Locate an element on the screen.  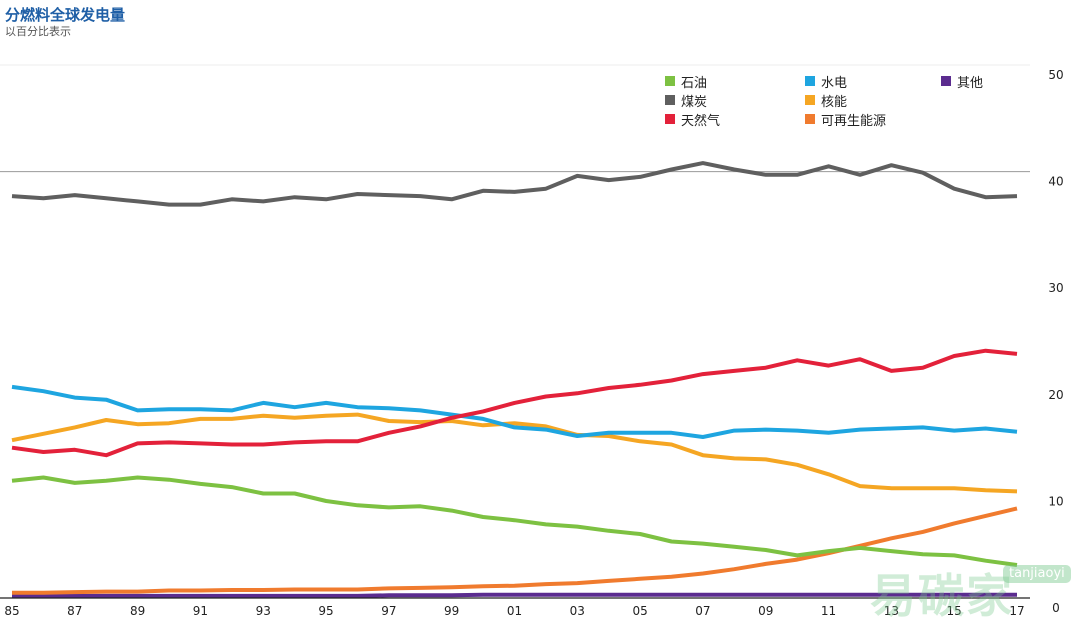
series-line-煤炭 is located at coordinates (514, 184).